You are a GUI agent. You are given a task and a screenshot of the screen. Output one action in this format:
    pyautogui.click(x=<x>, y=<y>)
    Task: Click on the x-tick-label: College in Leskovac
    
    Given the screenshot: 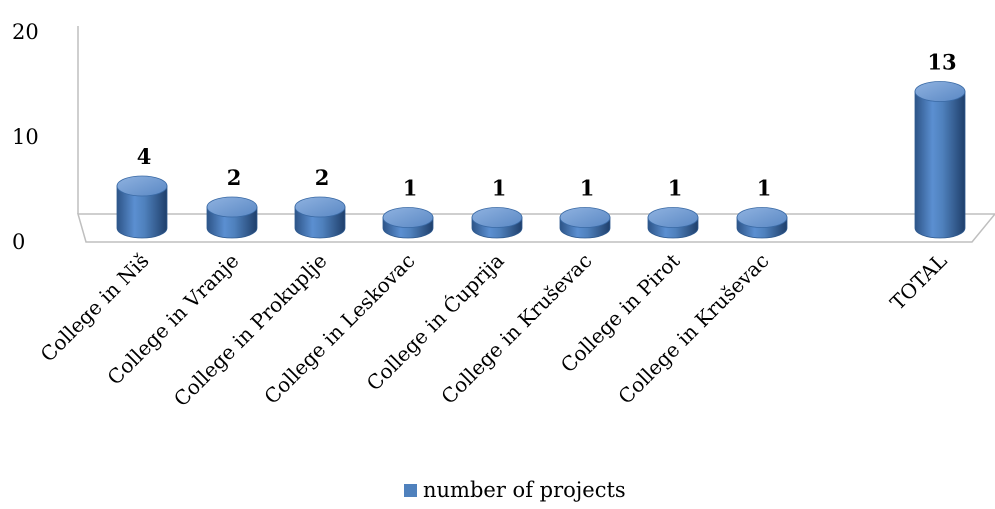 What is the action you would take?
    pyautogui.click(x=339, y=329)
    